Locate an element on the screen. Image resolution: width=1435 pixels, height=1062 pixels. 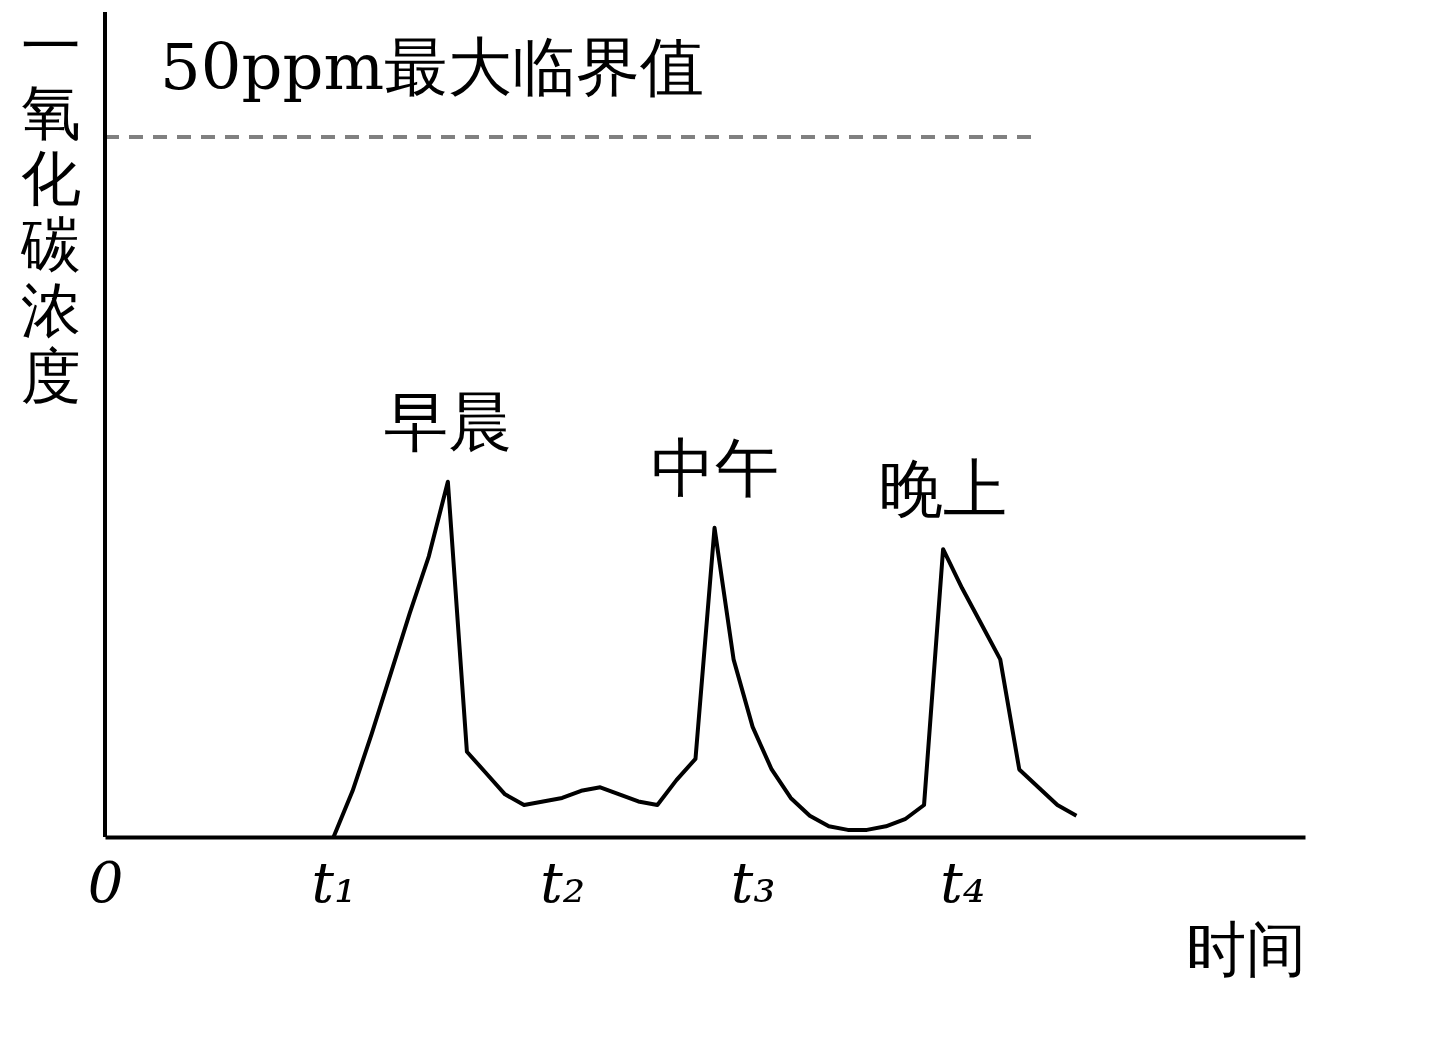
x-tick-label: t₂ is located at coordinates (563, 882).